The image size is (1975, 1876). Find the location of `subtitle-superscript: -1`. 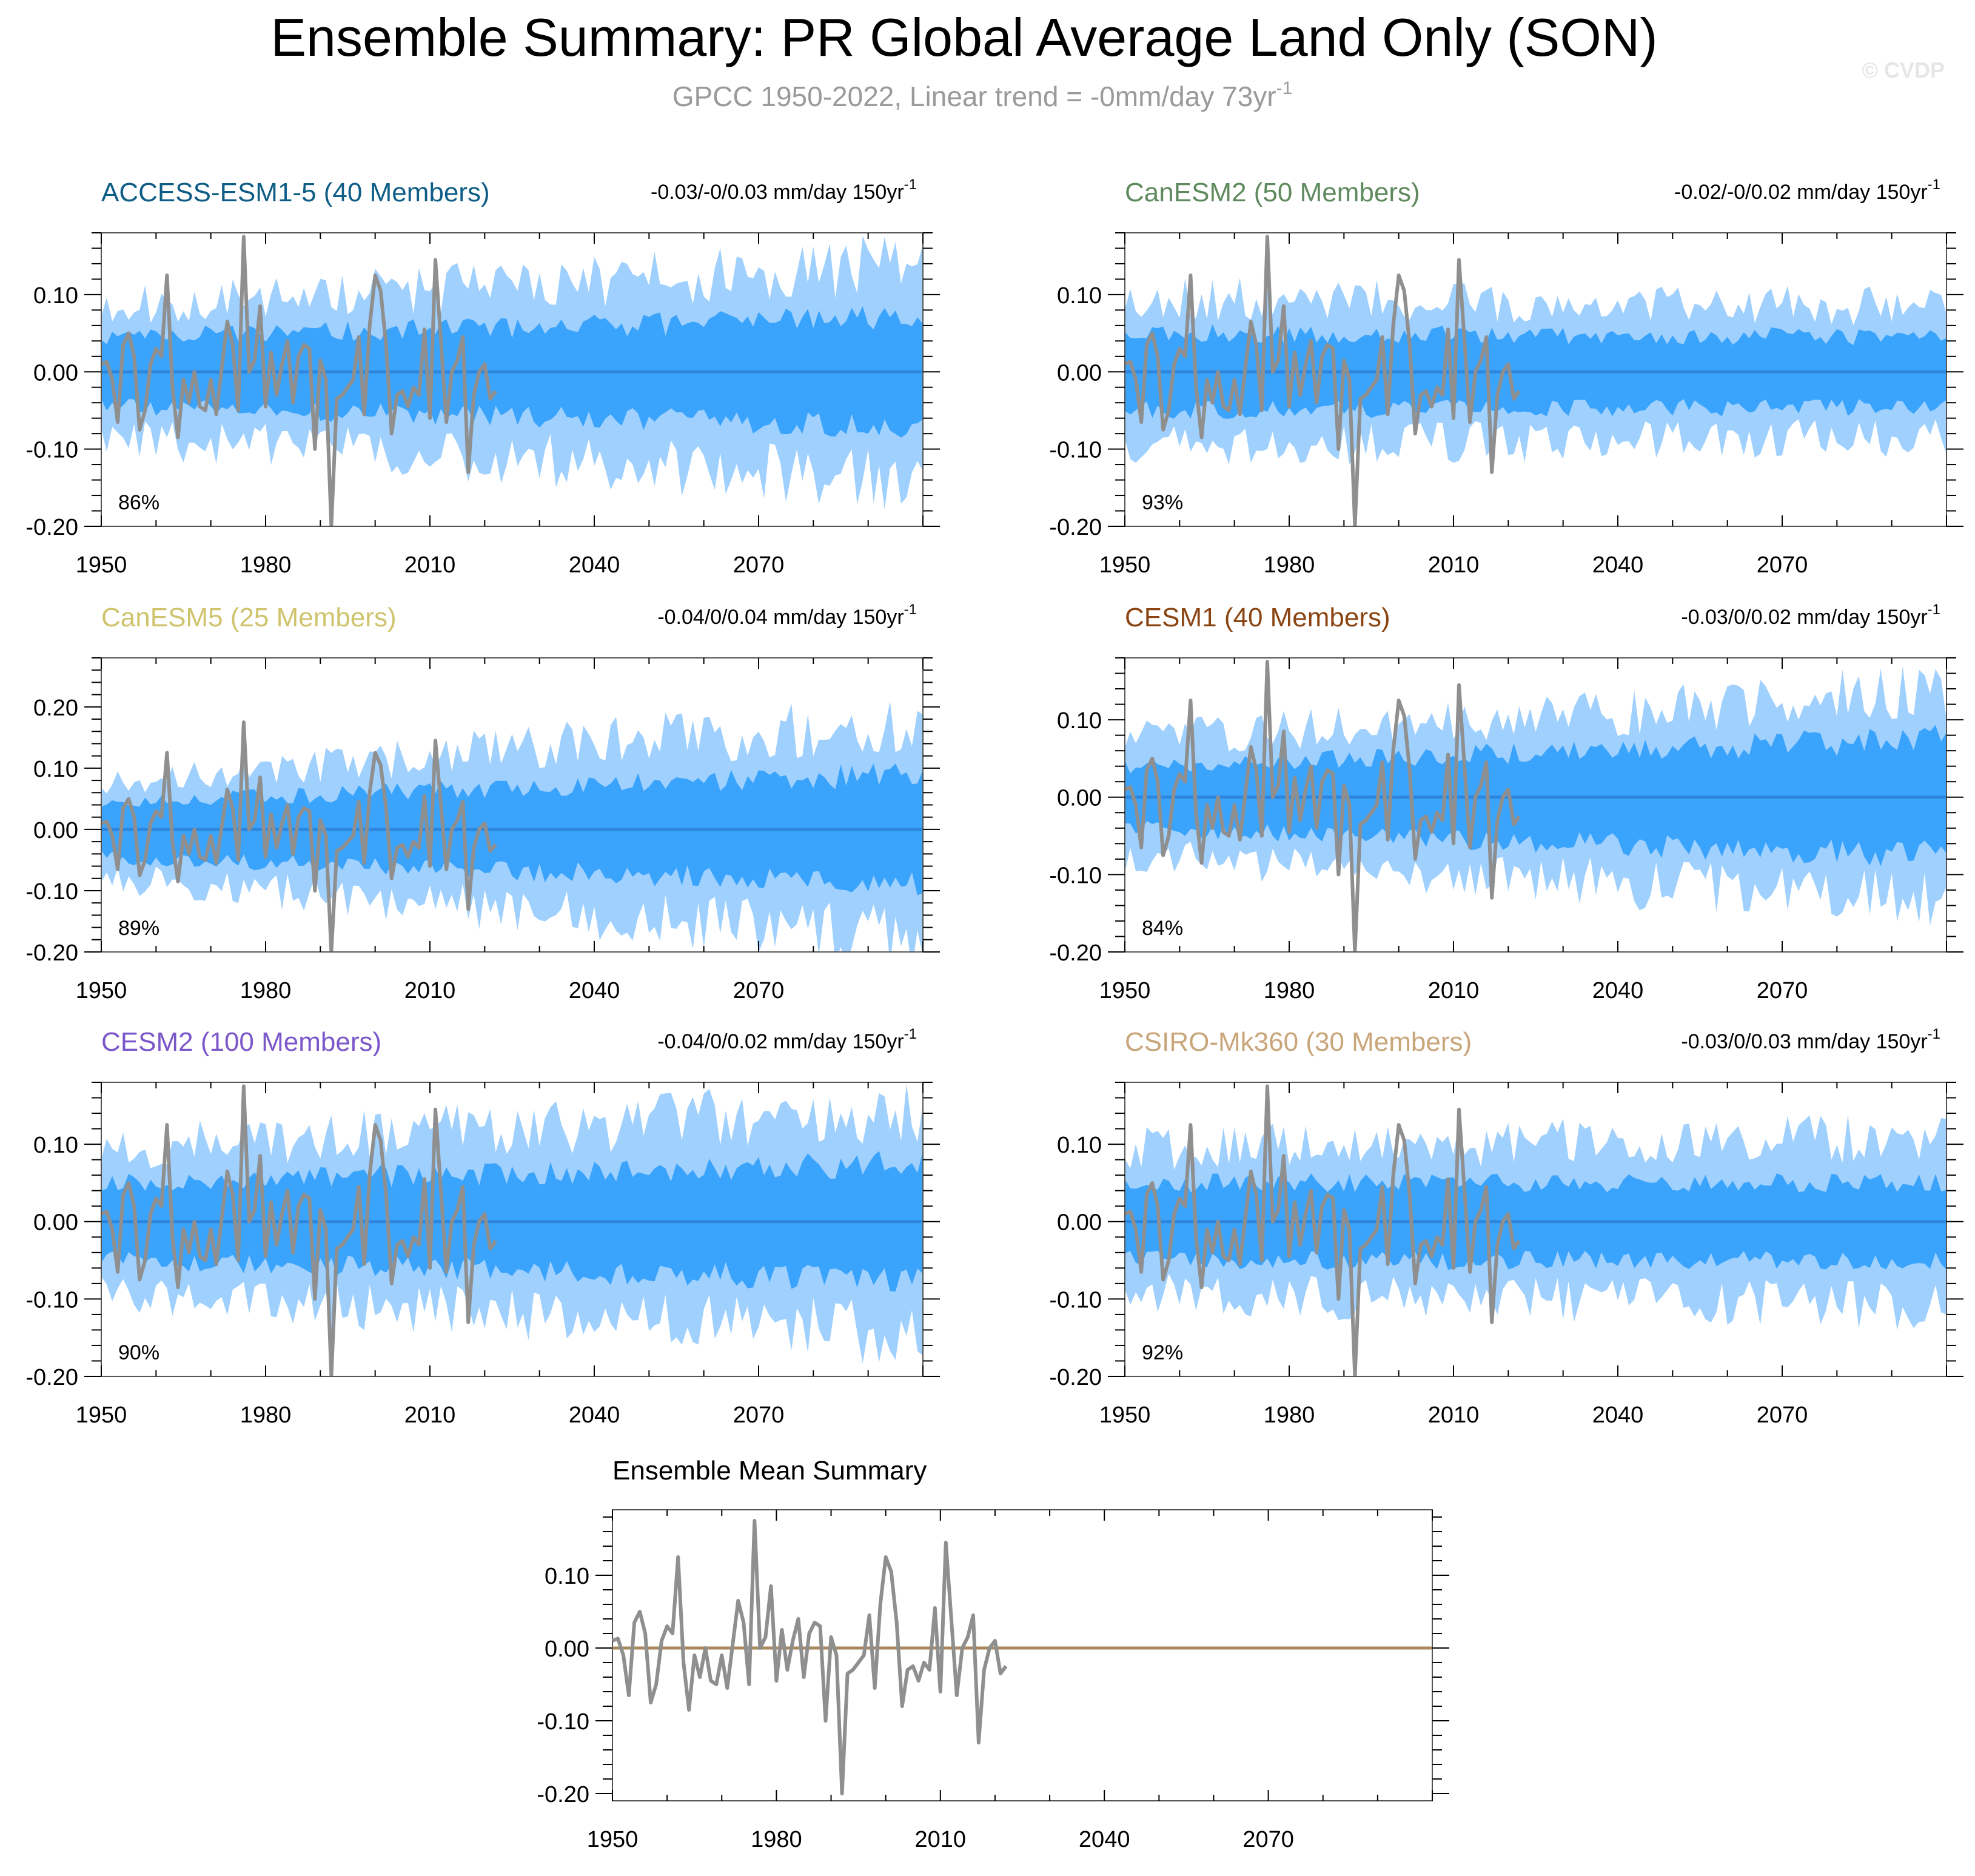

subtitle-superscript: -1 is located at coordinates (1284, 88).